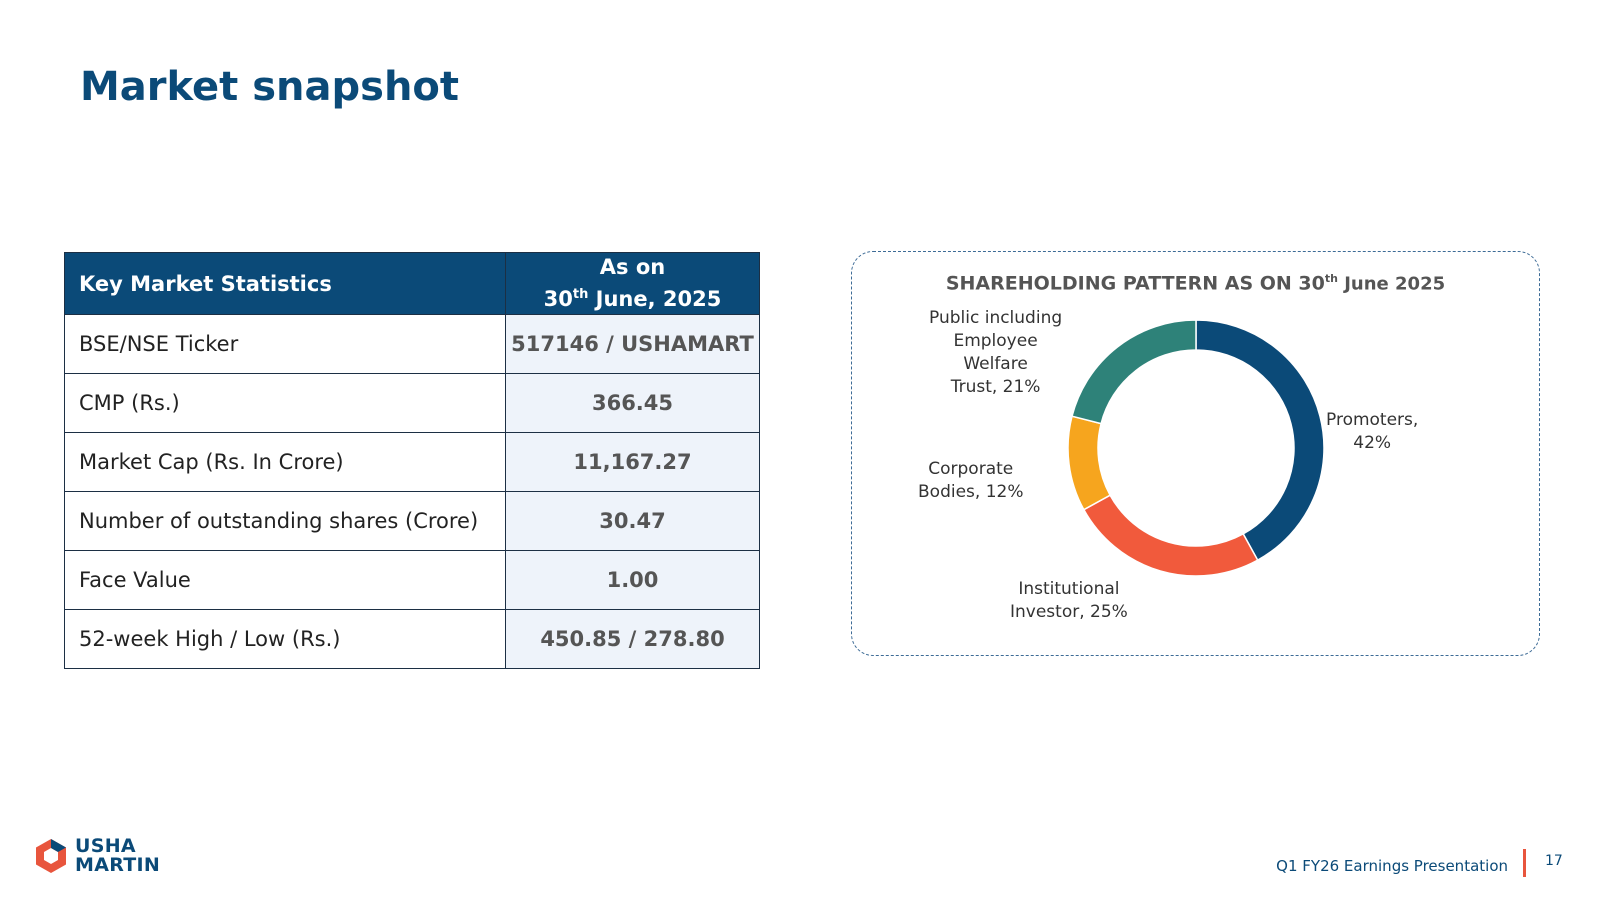  Describe the element at coordinates (1069, 612) in the screenshot. I see `label-institutional-line: Investor, 25%` at that location.